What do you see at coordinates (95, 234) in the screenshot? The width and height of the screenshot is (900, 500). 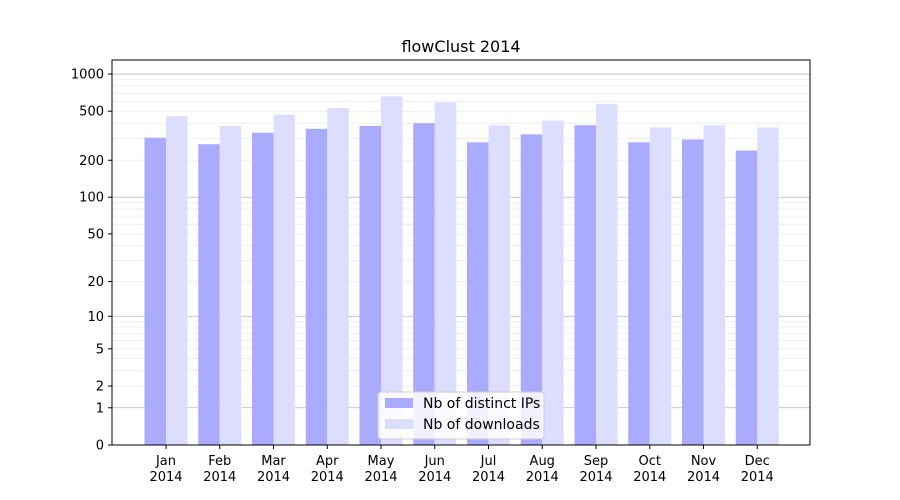 I see `y-tick-label: 50` at bounding box center [95, 234].